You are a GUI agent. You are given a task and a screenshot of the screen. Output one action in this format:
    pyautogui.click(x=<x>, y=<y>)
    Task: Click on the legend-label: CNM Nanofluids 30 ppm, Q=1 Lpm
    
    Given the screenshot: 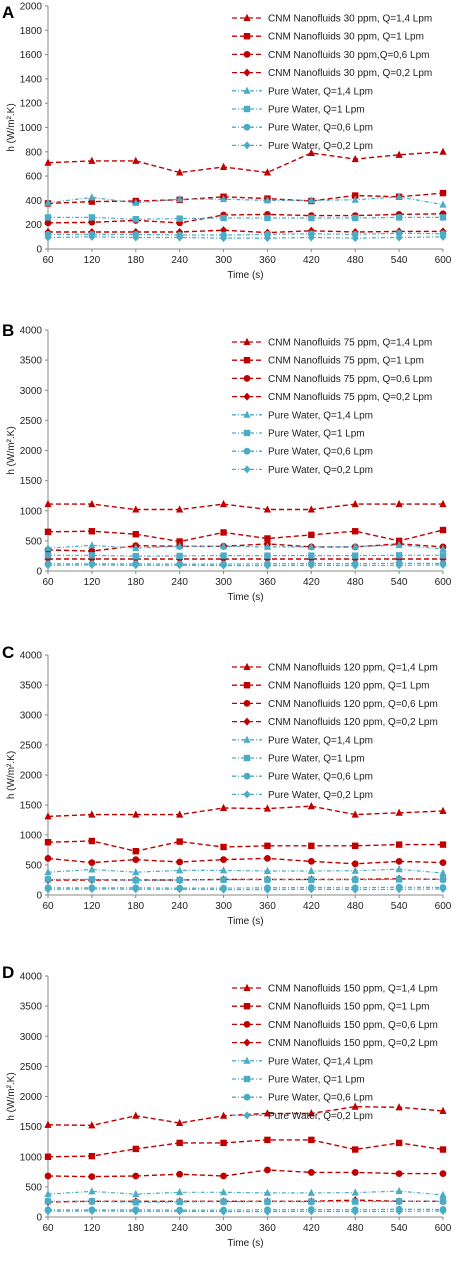 What is the action you would take?
    pyautogui.click(x=346, y=37)
    